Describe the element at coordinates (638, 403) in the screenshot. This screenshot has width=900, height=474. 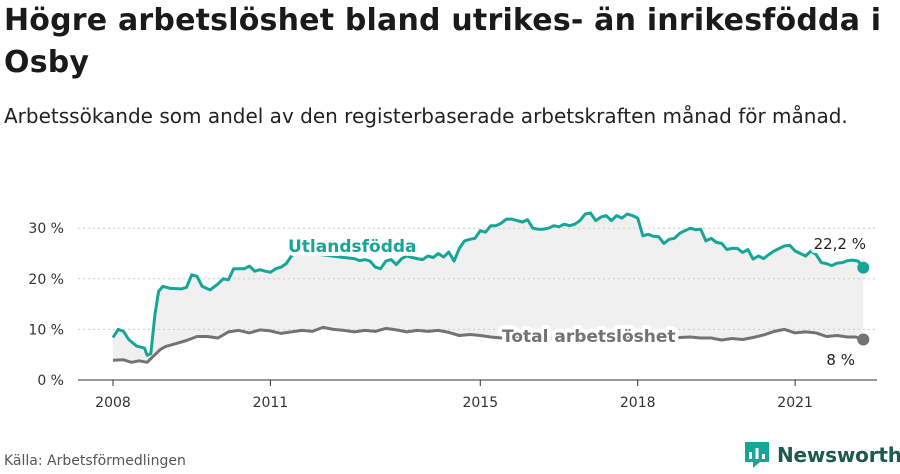
I see `x-tick-label: 2018` at that location.